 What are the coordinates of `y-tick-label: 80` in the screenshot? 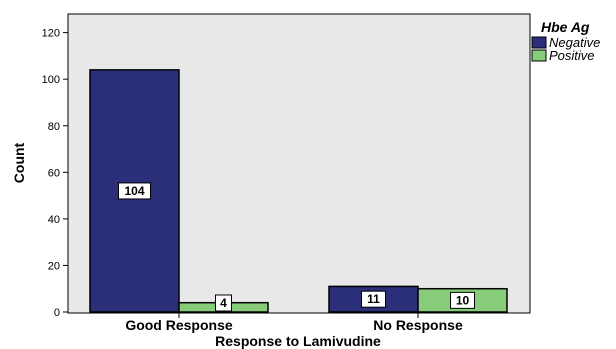 It's located at (54, 127).